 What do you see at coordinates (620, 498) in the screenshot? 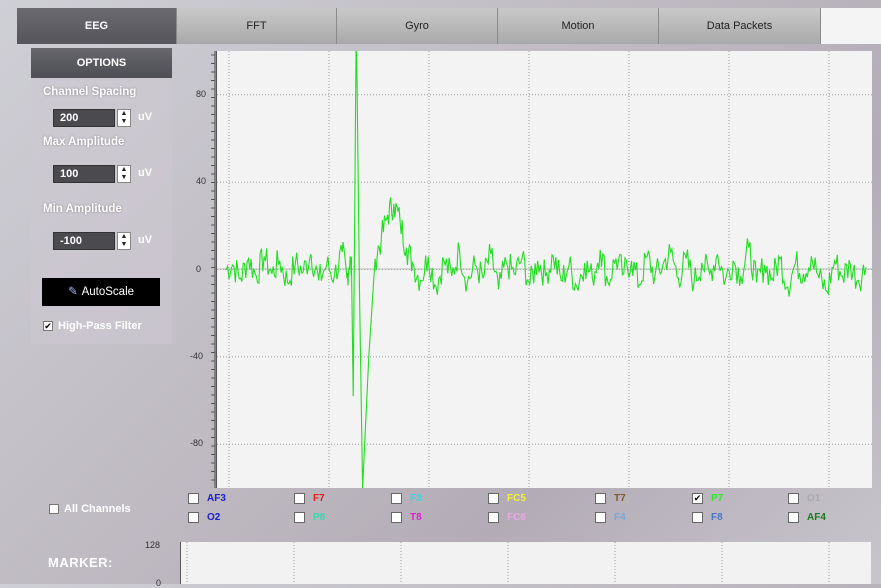
I see `channel-label: T7` at bounding box center [620, 498].